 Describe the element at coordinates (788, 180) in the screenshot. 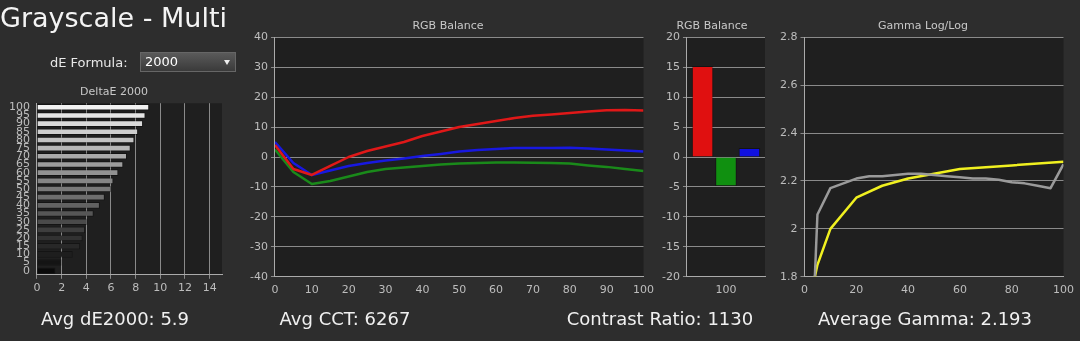

I see `y-tick-label: 2.2` at that location.